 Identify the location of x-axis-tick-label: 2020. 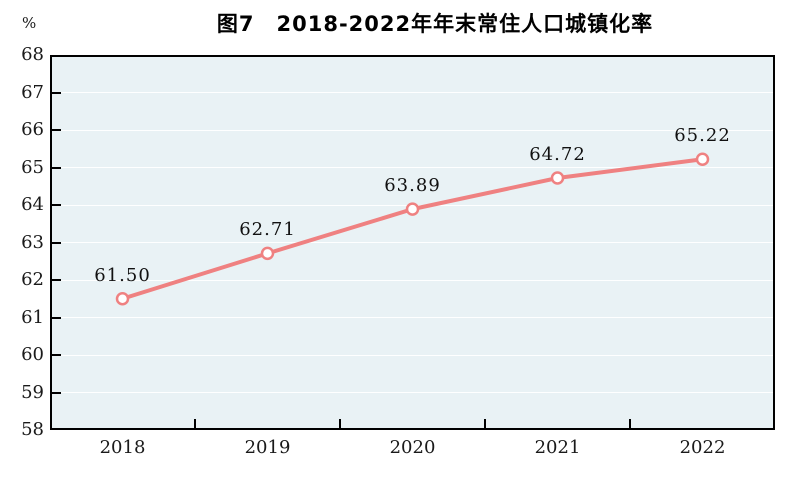
(412, 447).